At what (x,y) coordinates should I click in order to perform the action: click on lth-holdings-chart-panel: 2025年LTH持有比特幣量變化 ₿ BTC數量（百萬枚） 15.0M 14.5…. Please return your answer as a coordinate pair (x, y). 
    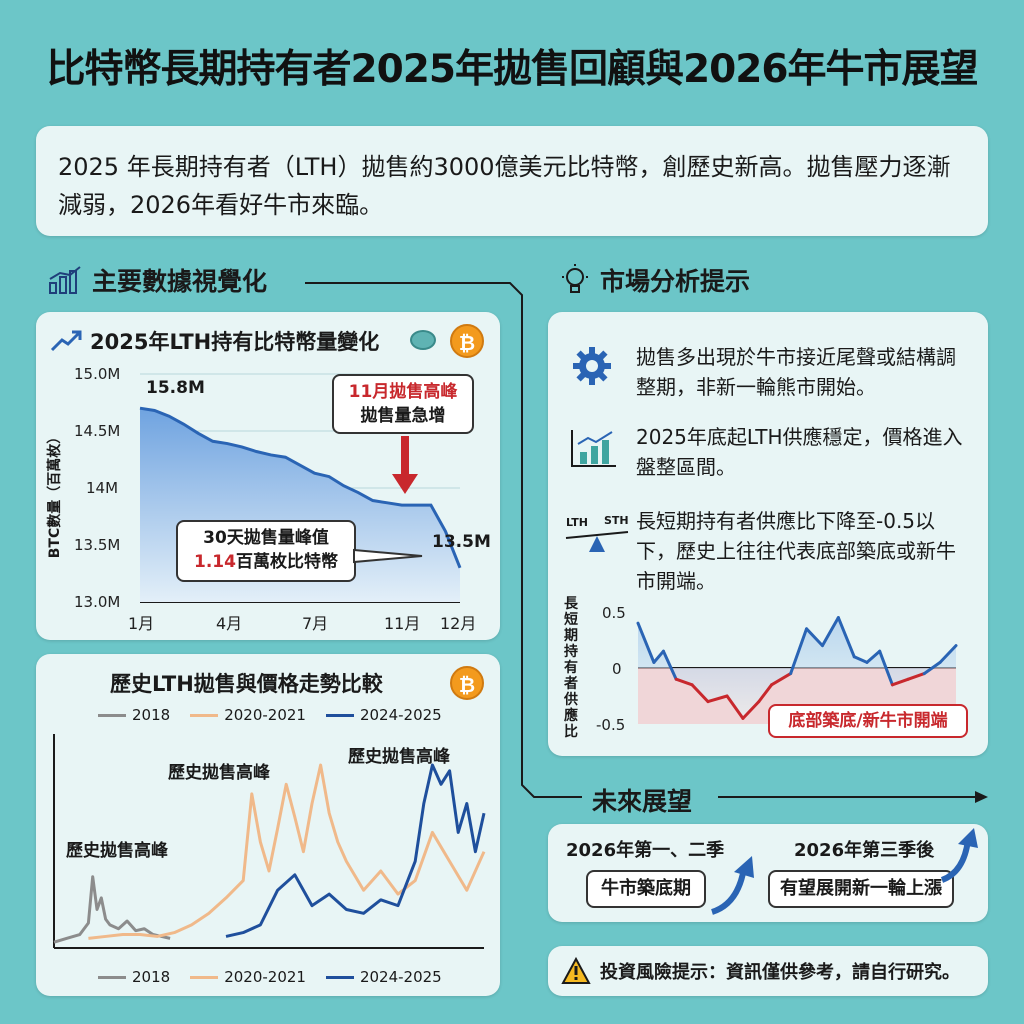
    Looking at the image, I should click on (268, 476).